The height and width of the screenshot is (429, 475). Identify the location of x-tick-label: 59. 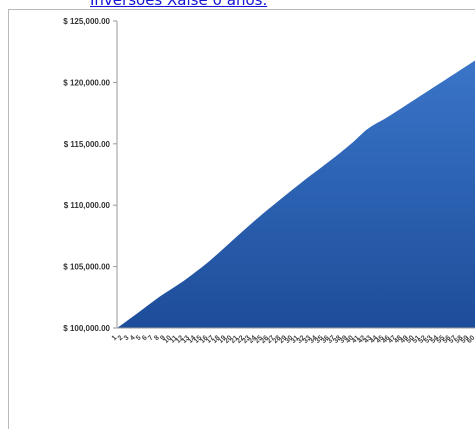
(465, 339).